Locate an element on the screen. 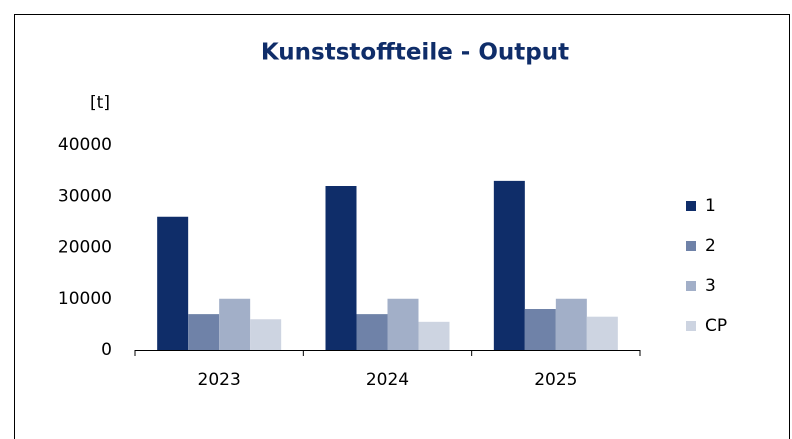 This screenshot has width=792, height=439. legend-label: 1 is located at coordinates (710, 206).